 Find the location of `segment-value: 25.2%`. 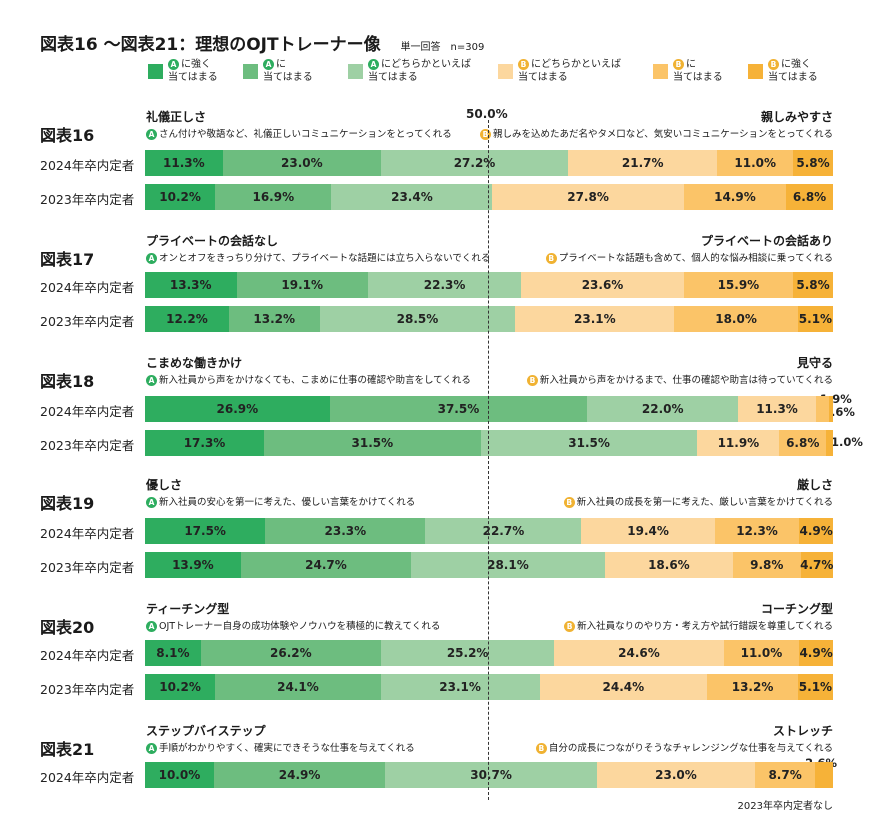

segment-value: 25.2% is located at coordinates (467, 653).